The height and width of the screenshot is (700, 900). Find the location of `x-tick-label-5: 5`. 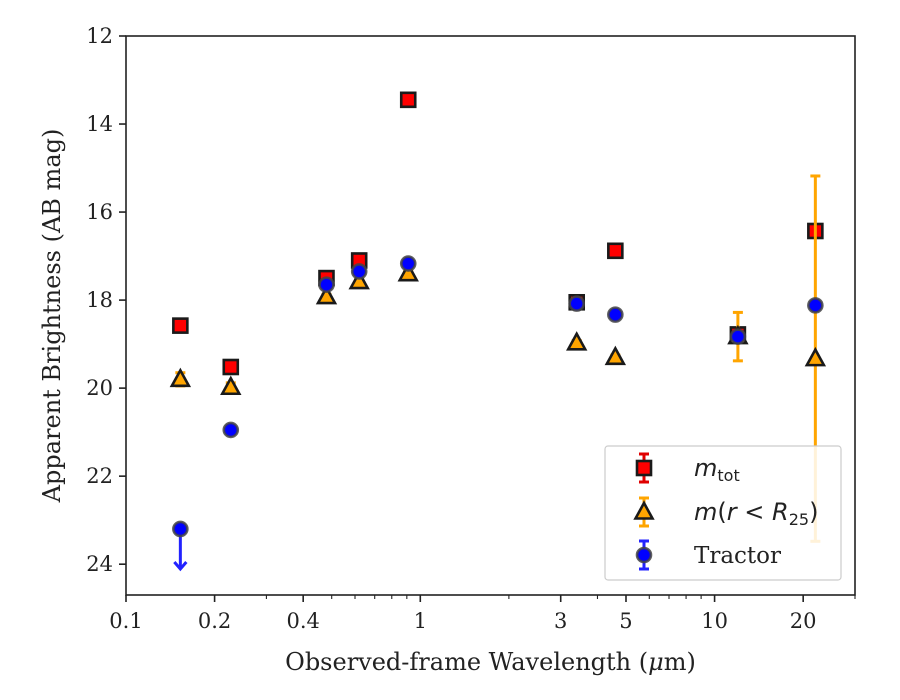

x-tick-label-5: 5 is located at coordinates (625, 621).